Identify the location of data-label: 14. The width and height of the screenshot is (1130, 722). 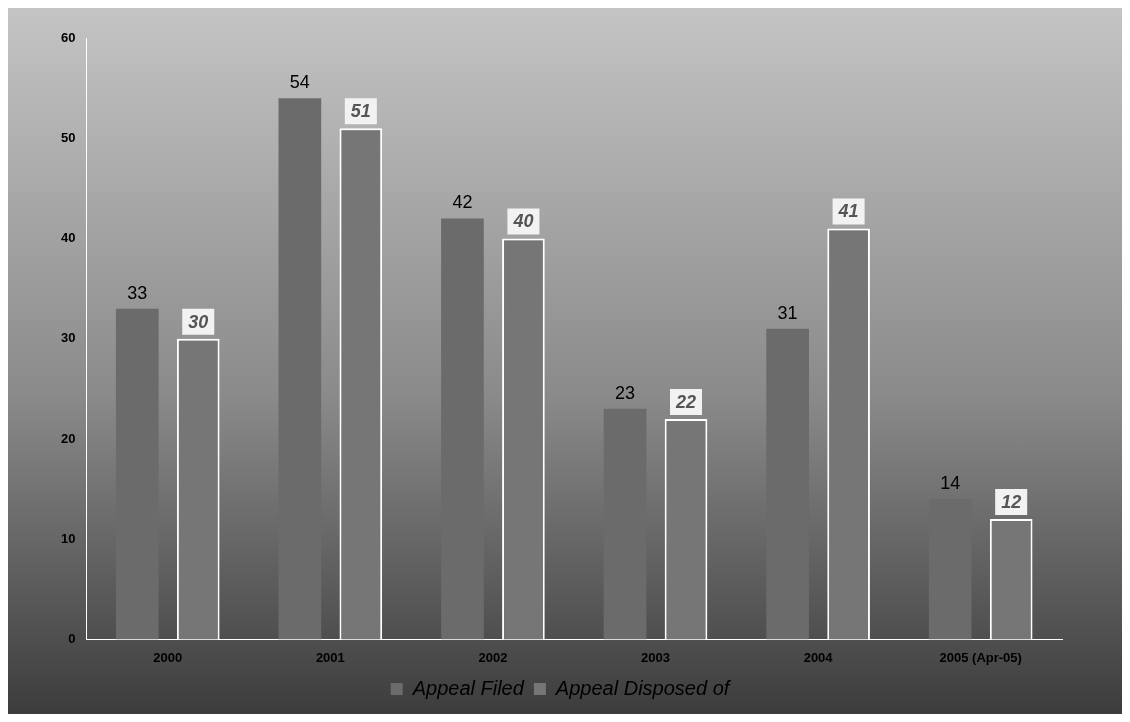
(950, 483).